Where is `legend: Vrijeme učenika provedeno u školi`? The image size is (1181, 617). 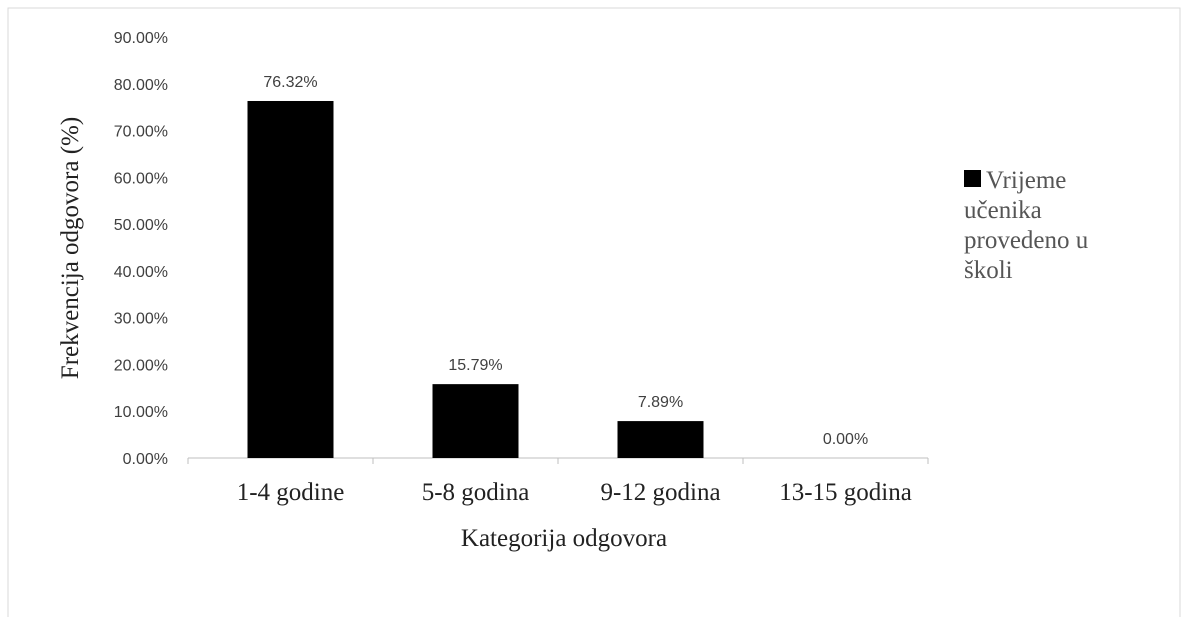 legend: Vrijeme učenika provedeno u školi is located at coordinates (1034, 226).